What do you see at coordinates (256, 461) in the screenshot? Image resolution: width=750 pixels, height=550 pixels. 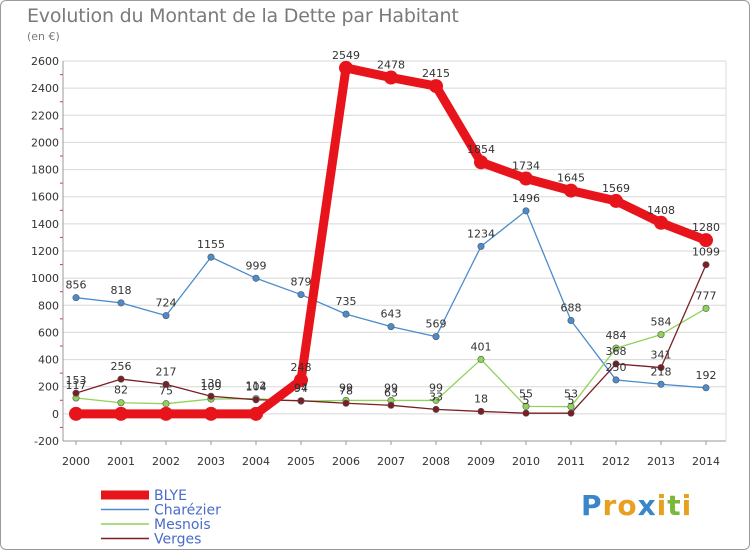 I see `x-tick-label: 2004` at bounding box center [256, 461].